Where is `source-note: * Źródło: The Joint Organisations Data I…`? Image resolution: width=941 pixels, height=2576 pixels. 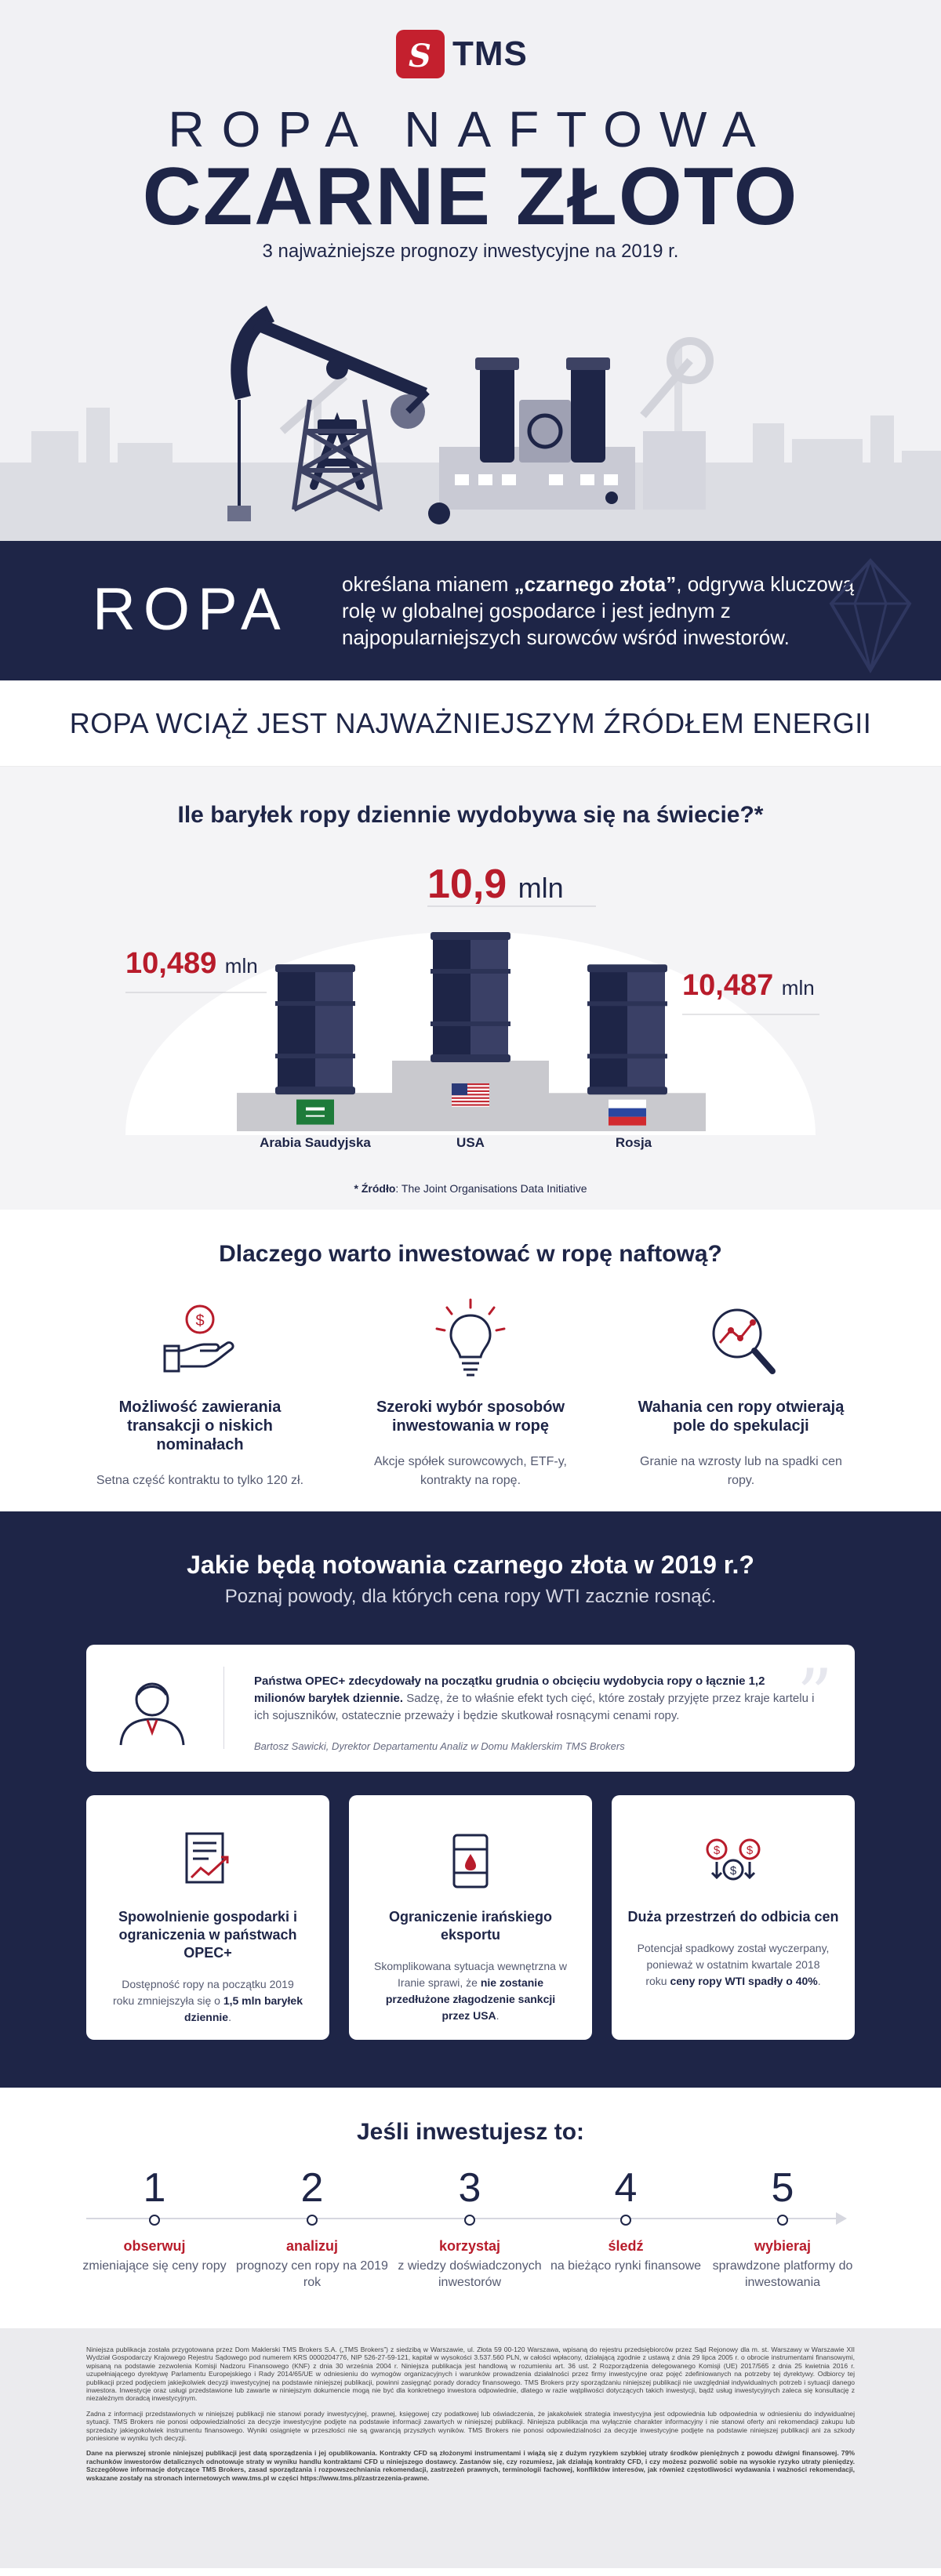 source-note: * Źródło: The Joint Organisations Data I… is located at coordinates (470, 1189).